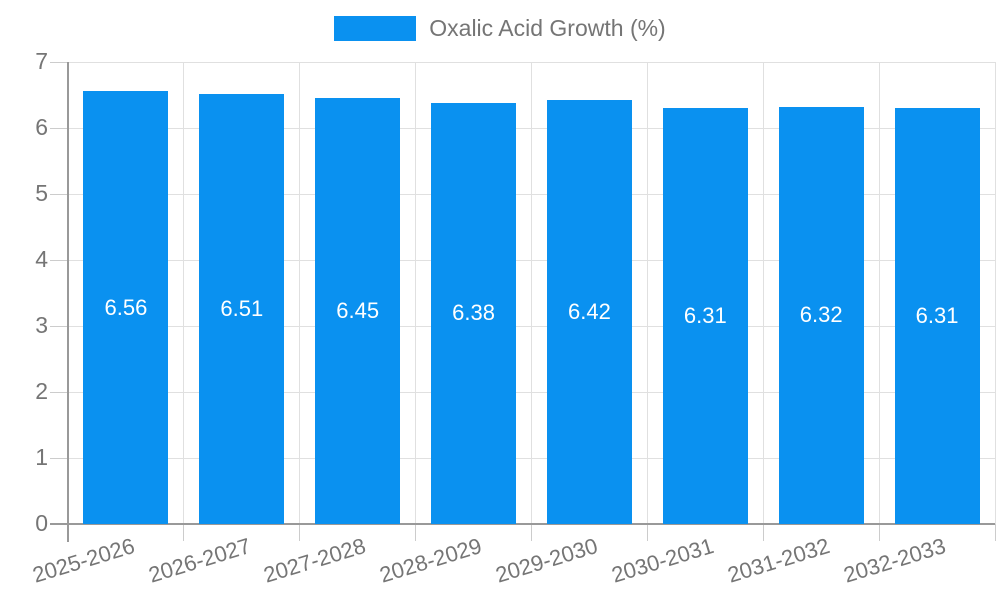 The height and width of the screenshot is (600, 1000). What do you see at coordinates (778, 560) in the screenshot?
I see `x-tick-label: 2031-2032` at bounding box center [778, 560].